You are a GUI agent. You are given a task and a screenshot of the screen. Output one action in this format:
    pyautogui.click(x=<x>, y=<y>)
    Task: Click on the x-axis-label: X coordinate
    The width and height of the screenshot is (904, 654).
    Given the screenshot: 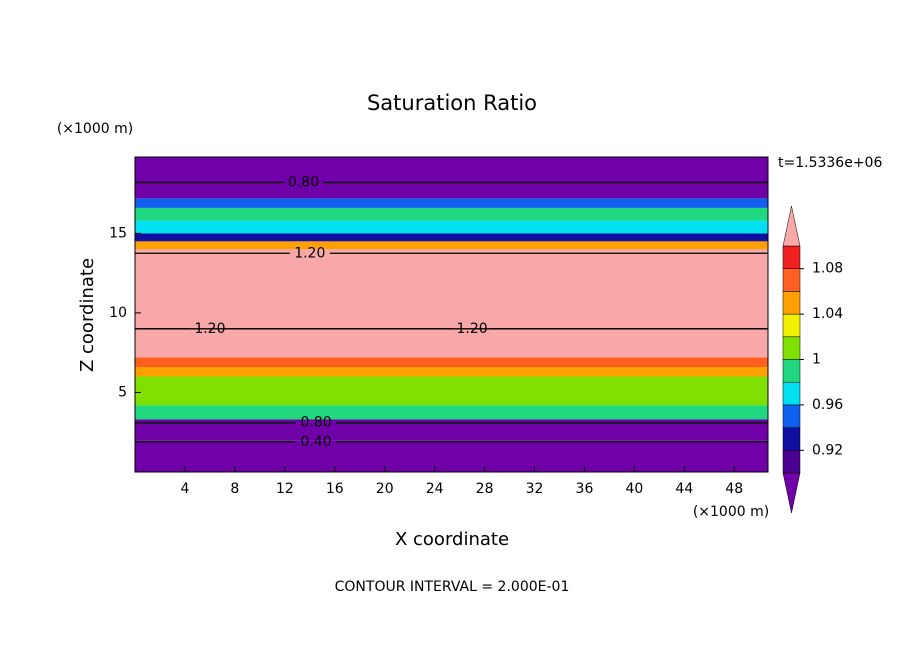 What is the action you would take?
    pyautogui.click(x=452, y=539)
    